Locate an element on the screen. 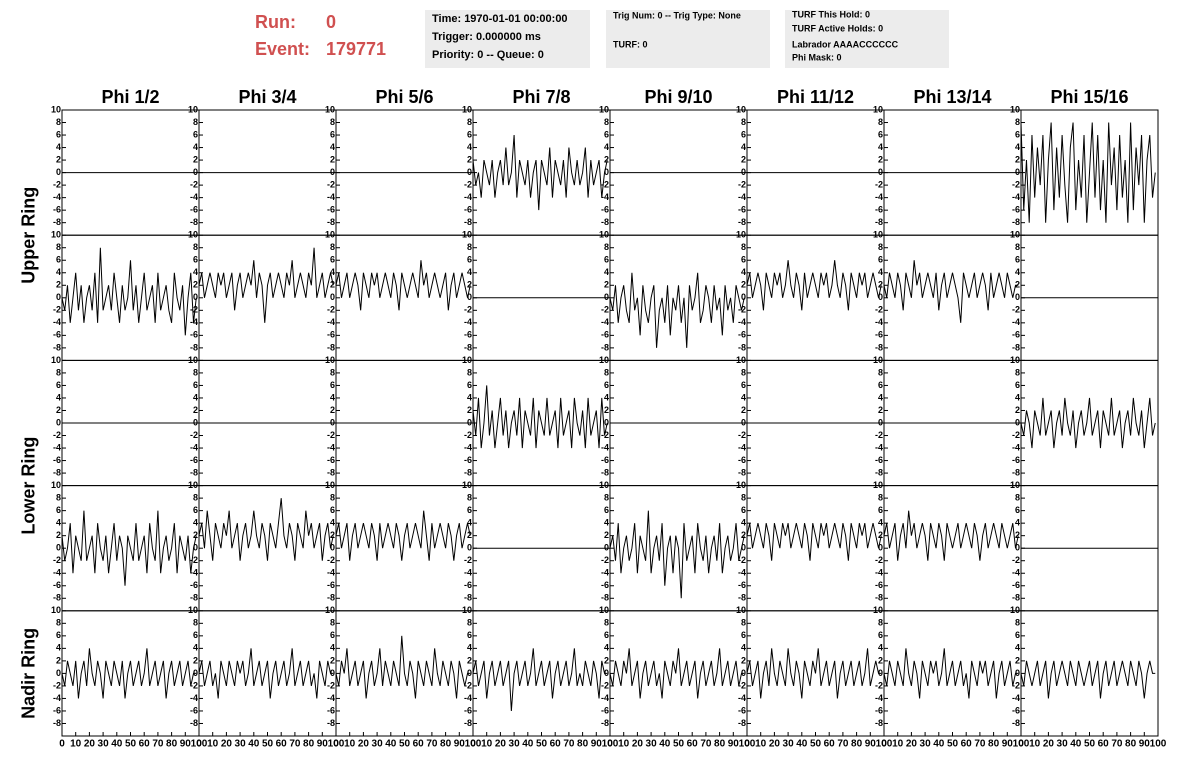 The image size is (1196, 772). info-text: Phi Mask: 0 is located at coordinates (817, 57).